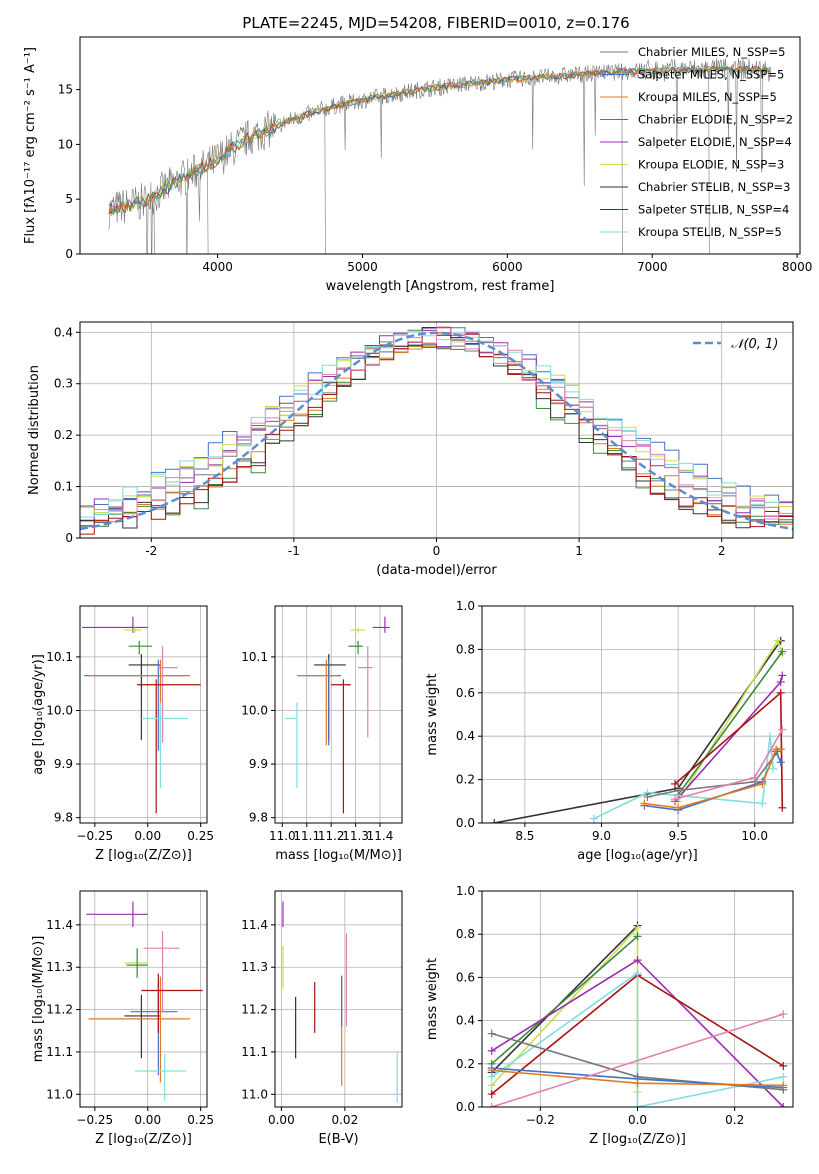  Describe the element at coordinates (714, 187) in the screenshot. I see `legend-label: Chabrier STELIB, N_SSP=3` at that location.